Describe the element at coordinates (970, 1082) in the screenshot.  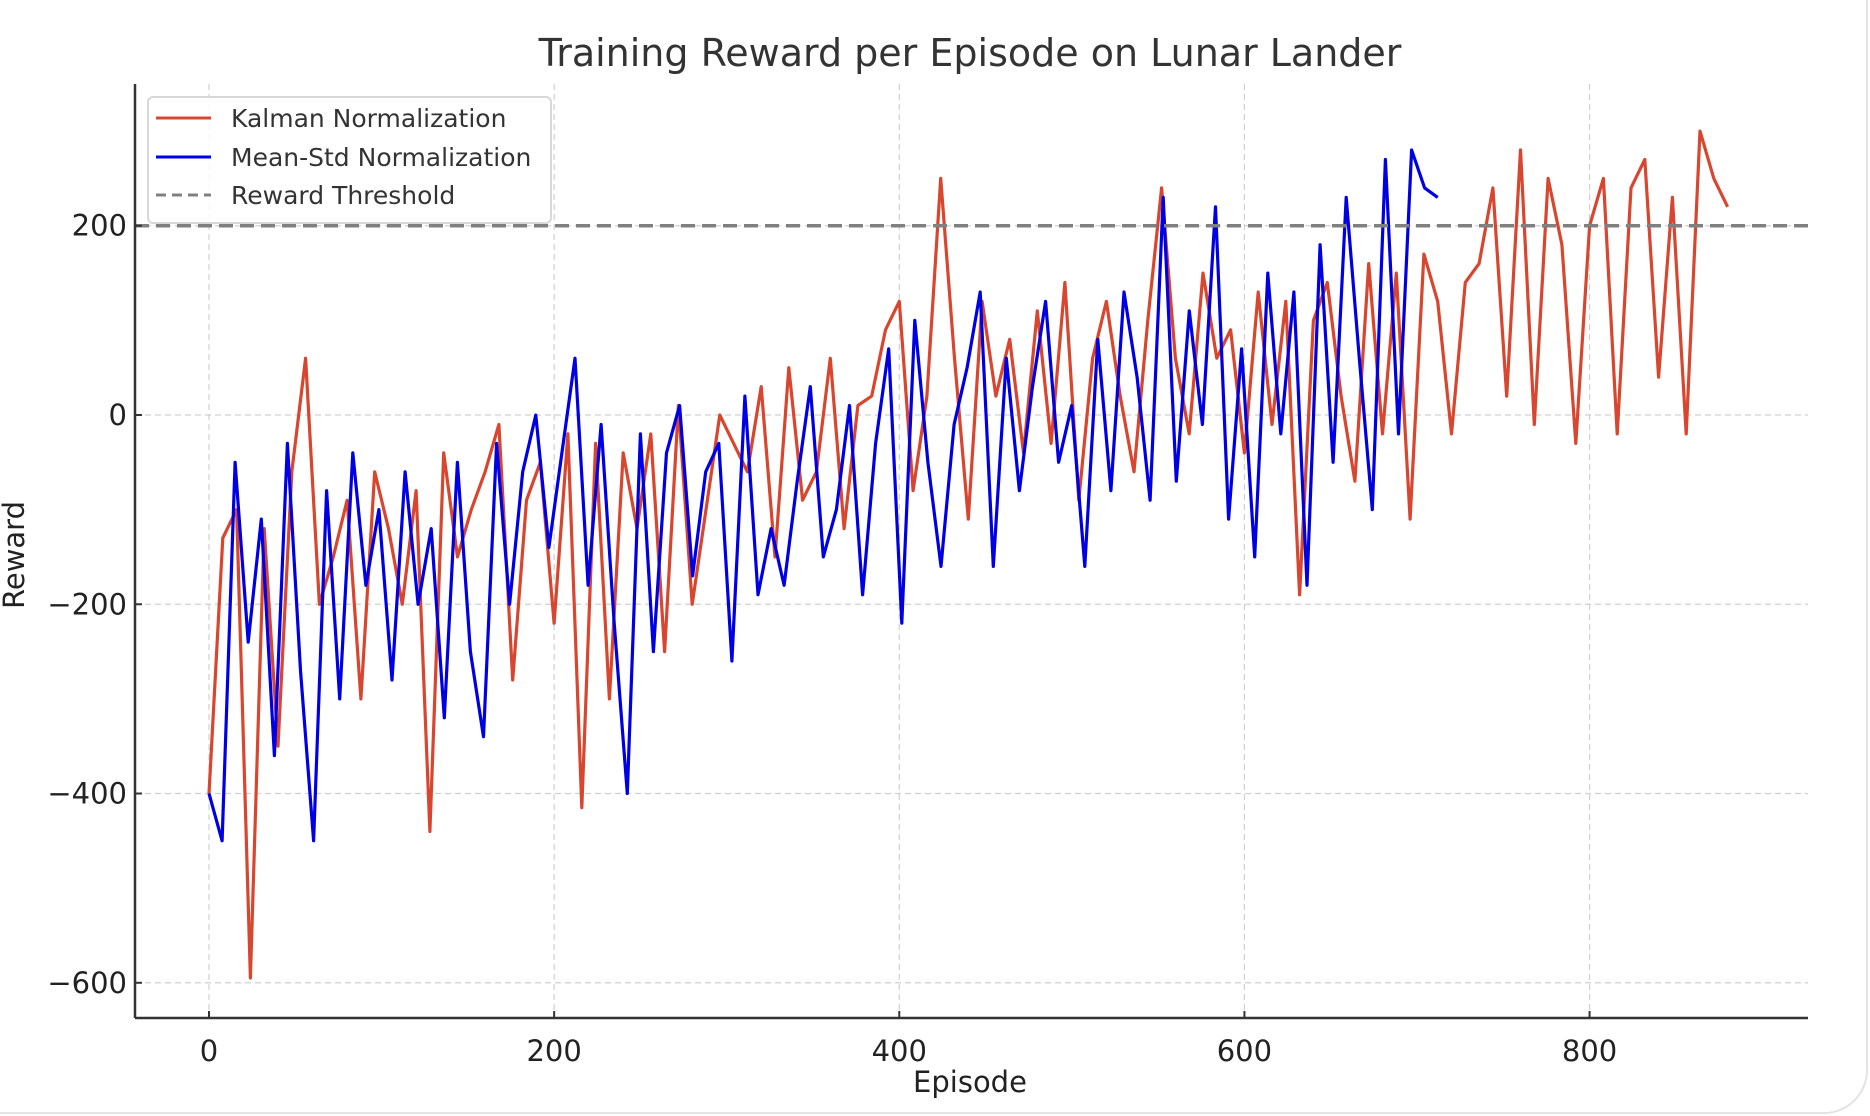
I see `x-axis-label: Episode` at that location.